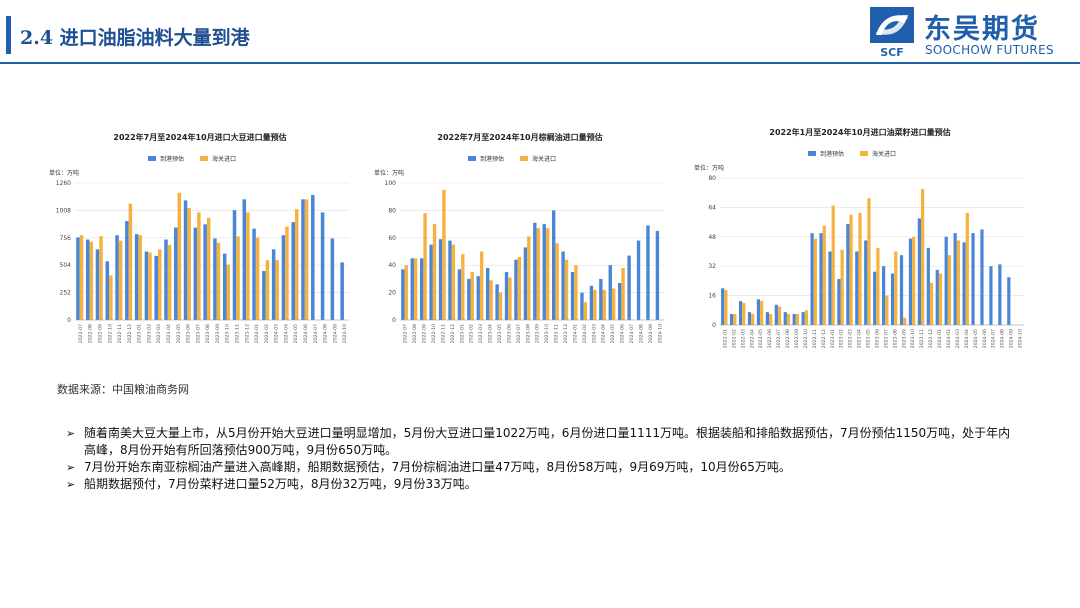 This screenshot has height=608, width=1080. I want to click on x-tick-label: 2024-07, so click(316, 333).